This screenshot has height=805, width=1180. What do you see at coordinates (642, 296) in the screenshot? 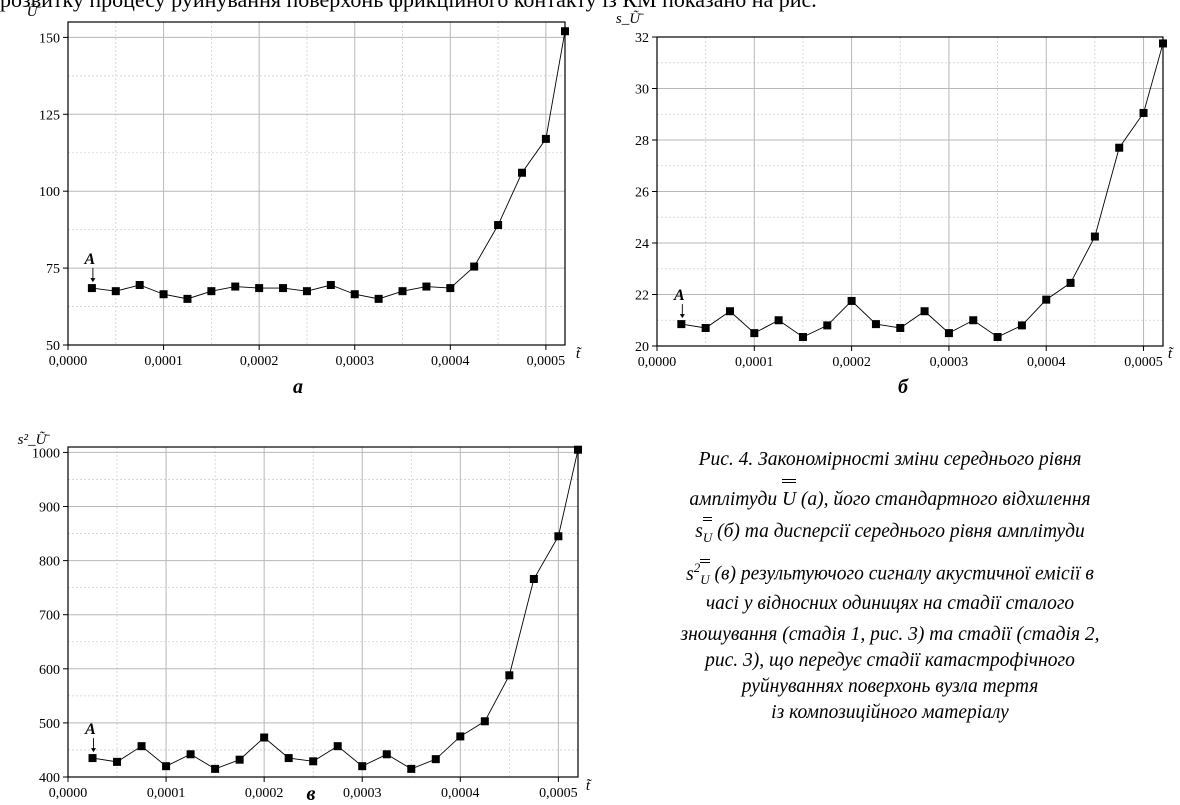
I see `y-tick-label: 22` at bounding box center [642, 296].